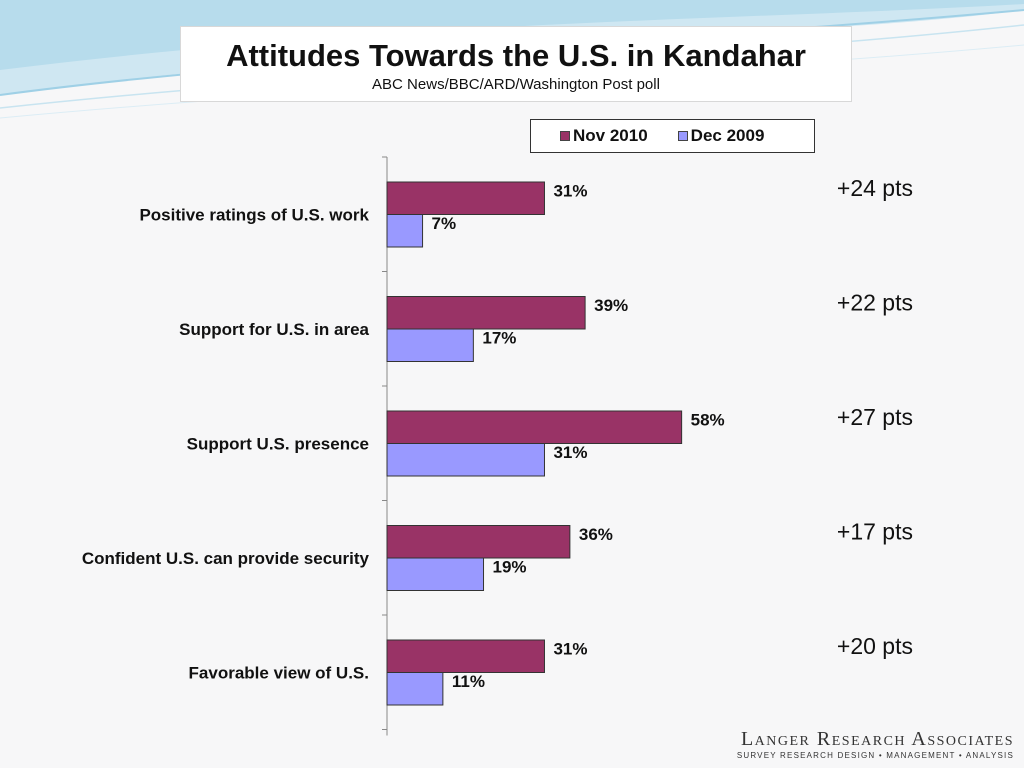 The height and width of the screenshot is (768, 1024). What do you see at coordinates (708, 419) in the screenshot?
I see `data-label: 58%` at bounding box center [708, 419].